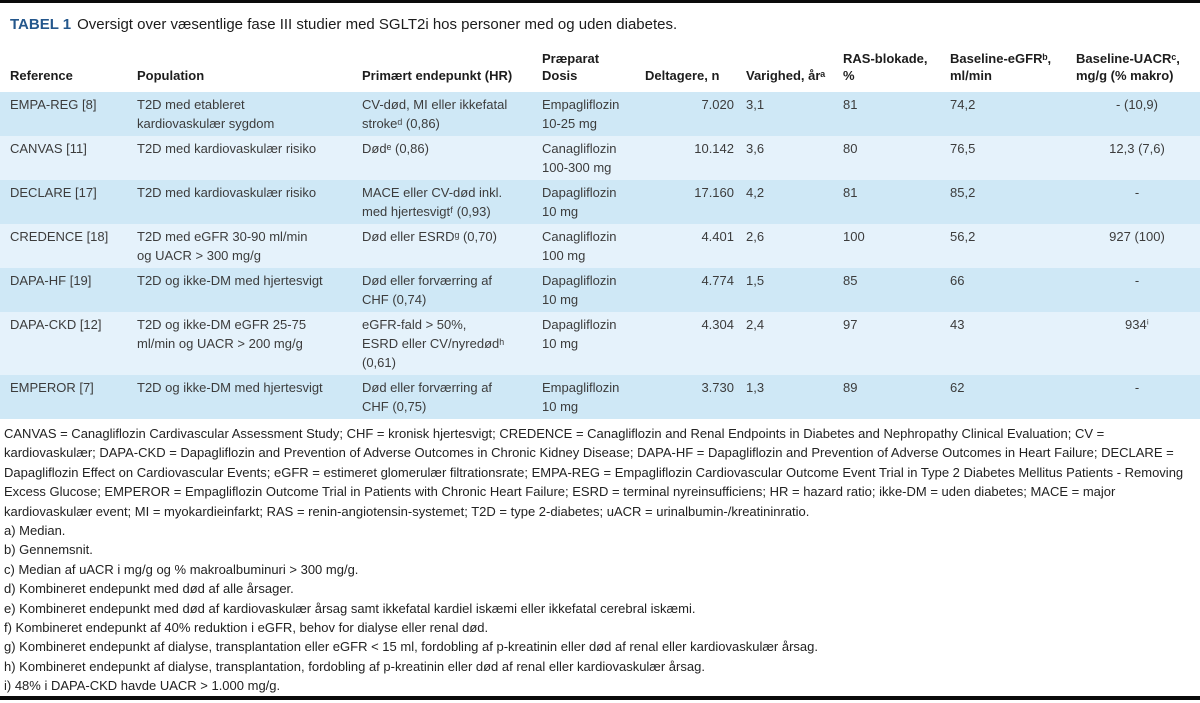  I want to click on cell-endpoint: Død eller ESRDᵍ (0,70), so click(429, 236).